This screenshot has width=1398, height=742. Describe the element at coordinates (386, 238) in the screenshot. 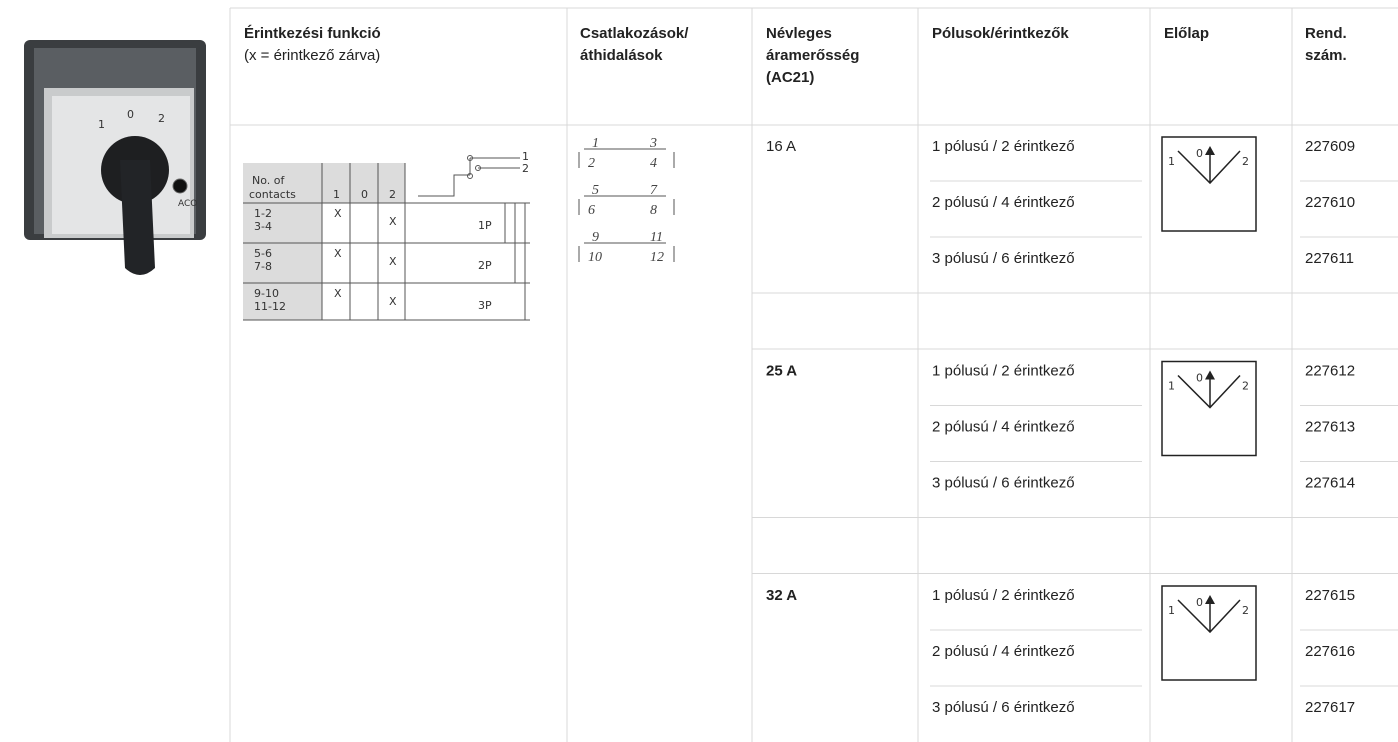

I see `function-diagram` at that location.